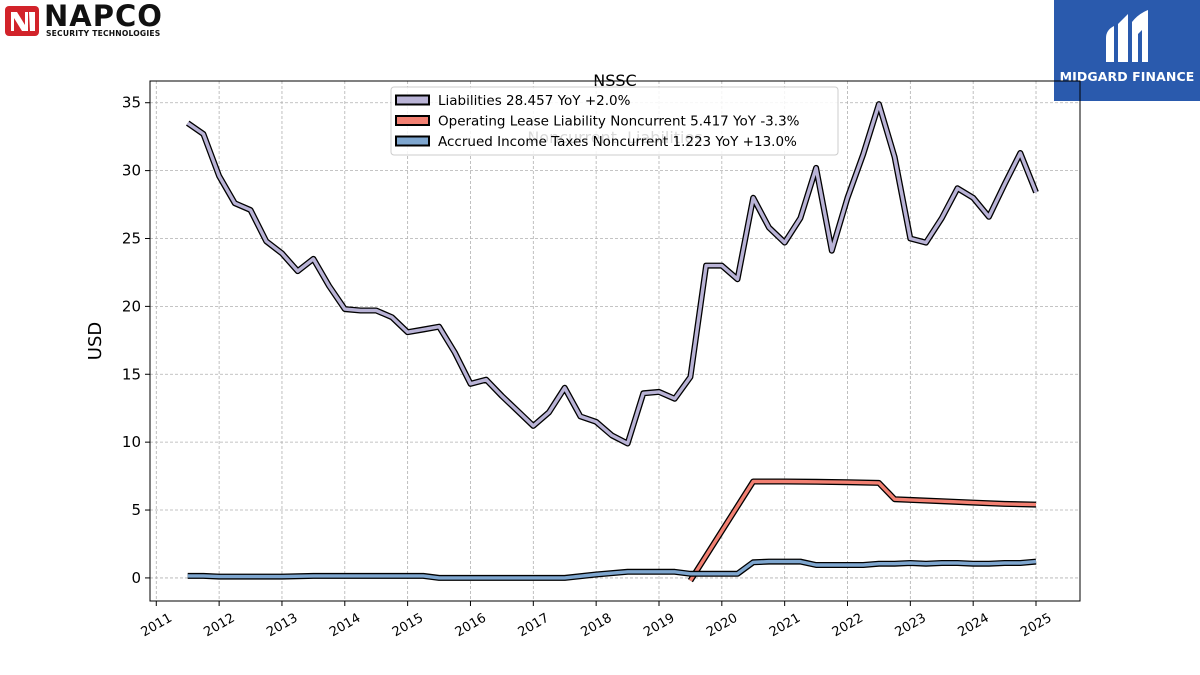 The width and height of the screenshot is (1200, 675). What do you see at coordinates (471, 626) in the screenshot?
I see `x-tick-label: 2016` at bounding box center [471, 626].